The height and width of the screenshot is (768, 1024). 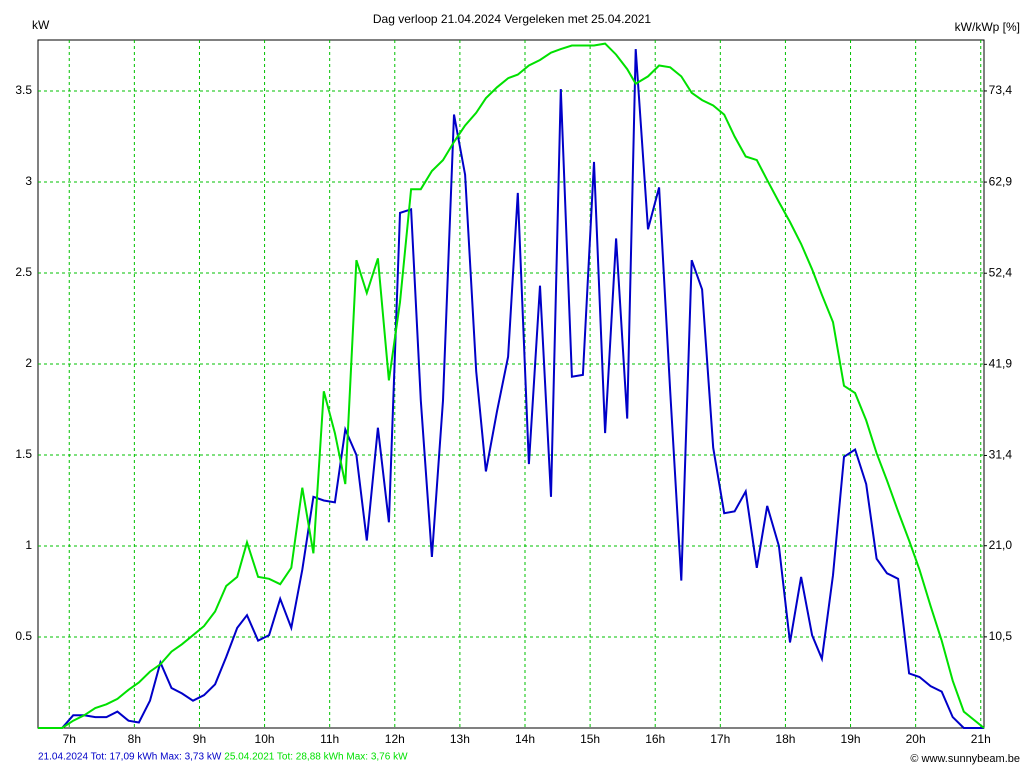 What do you see at coordinates (1001, 636) in the screenshot?
I see `y2-tick-label: 10,5` at bounding box center [1001, 636].